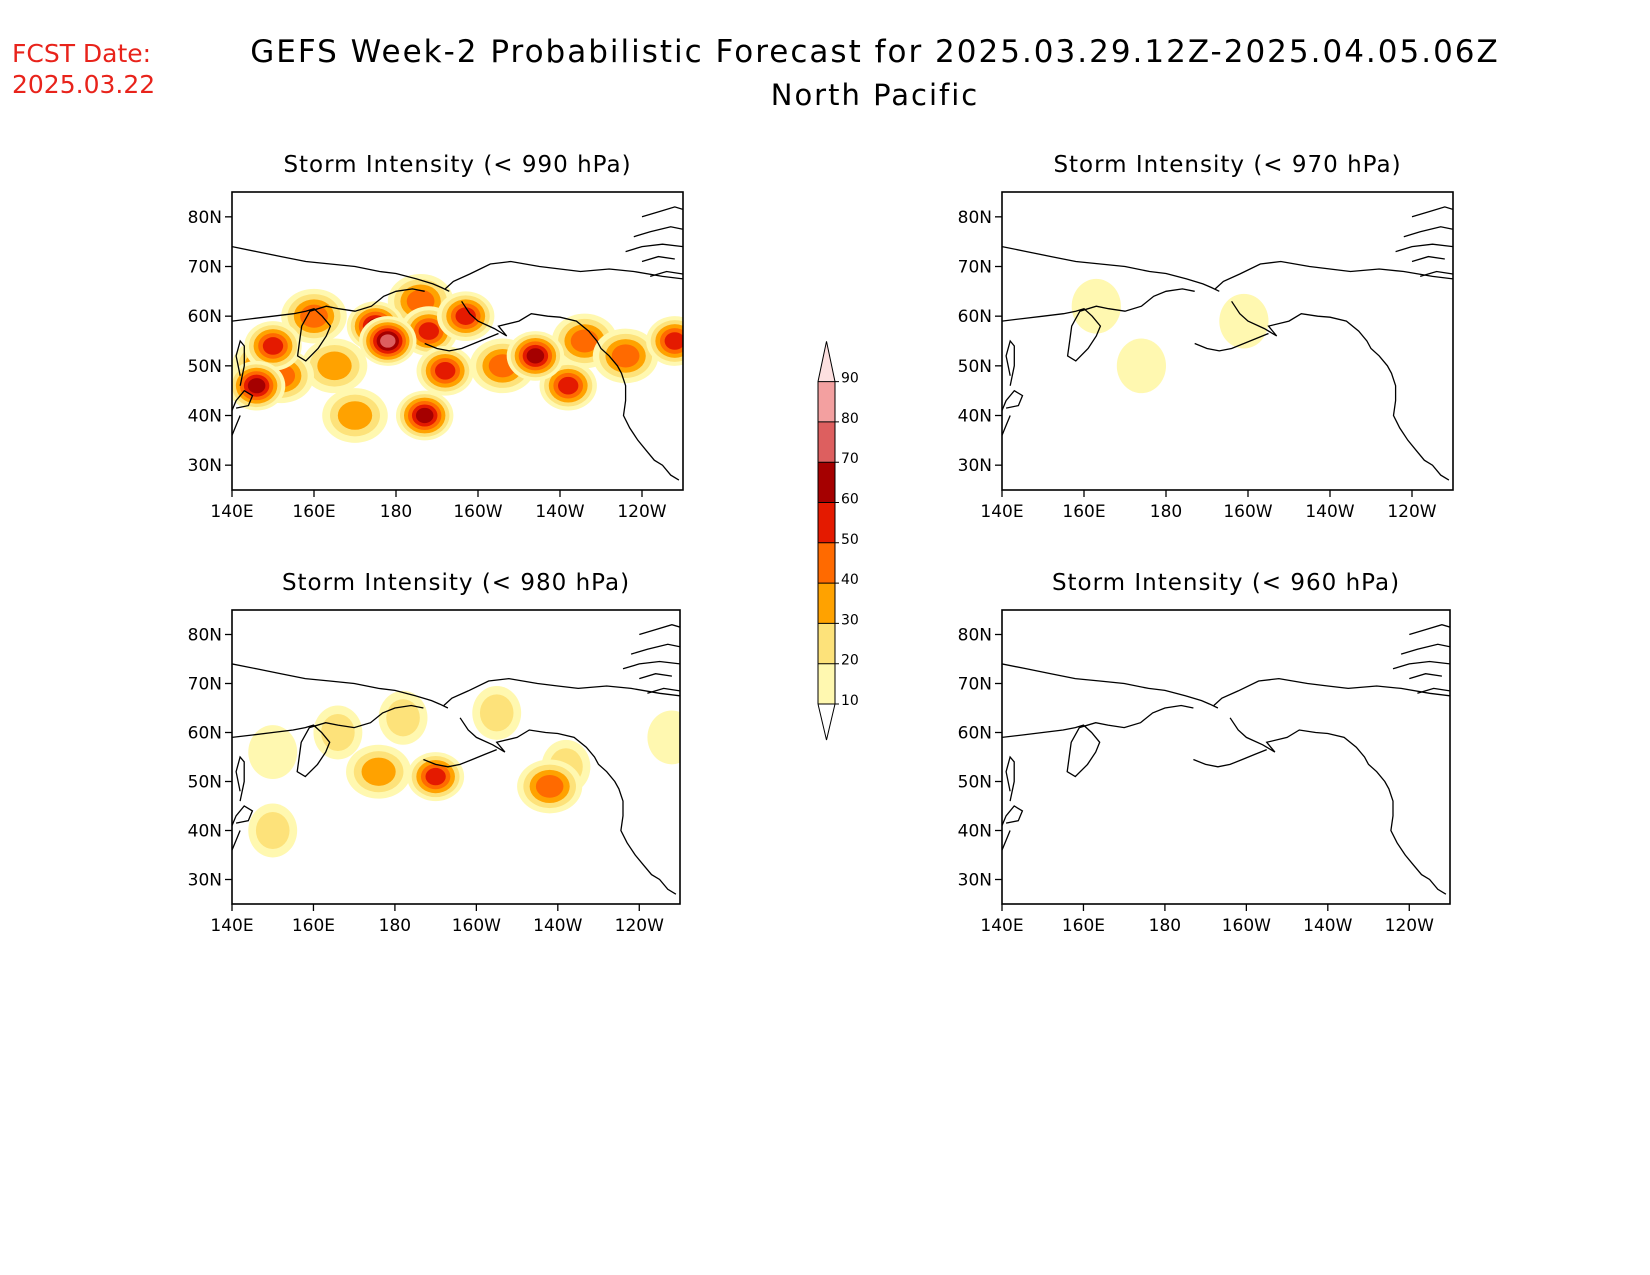  Describe the element at coordinates (850, 580) in the screenshot. I see `colorbar-label: 40` at that location.